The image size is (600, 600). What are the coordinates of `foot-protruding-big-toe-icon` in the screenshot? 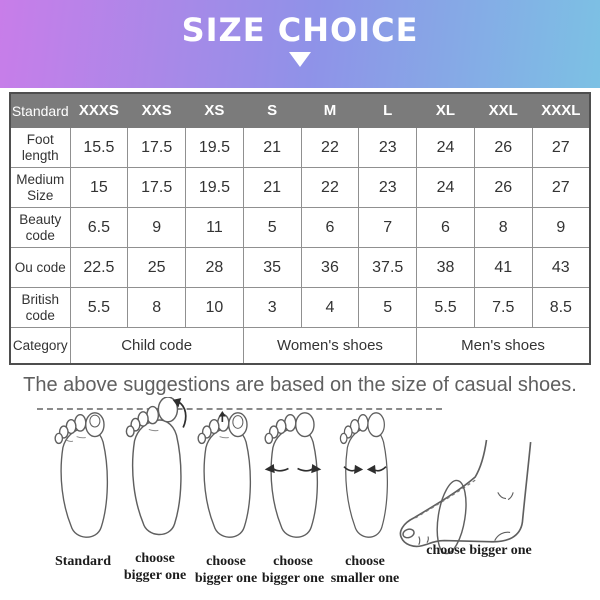 It's located at (156, 466).